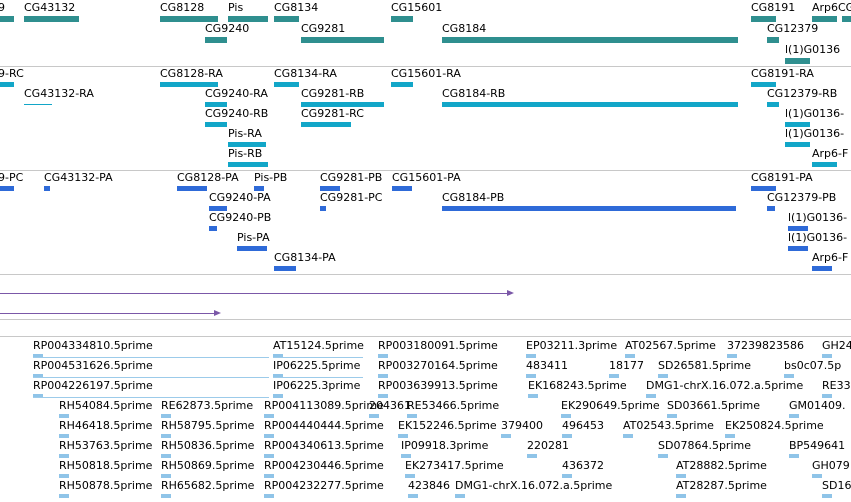 This screenshot has width=851, height=502. I want to click on est-label: RH50836.5prime, so click(208, 445).